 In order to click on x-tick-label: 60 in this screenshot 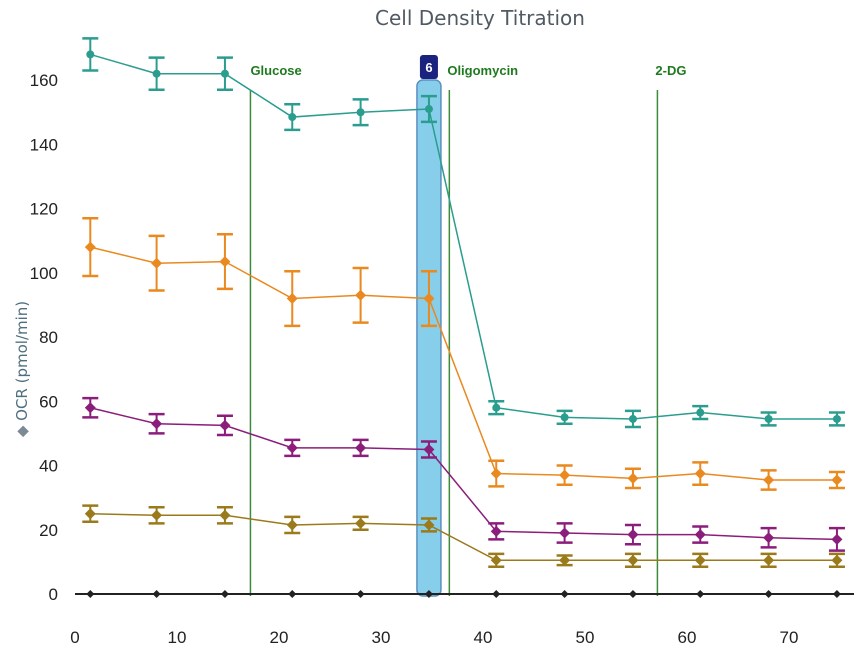, I will do `click(687, 637)`.